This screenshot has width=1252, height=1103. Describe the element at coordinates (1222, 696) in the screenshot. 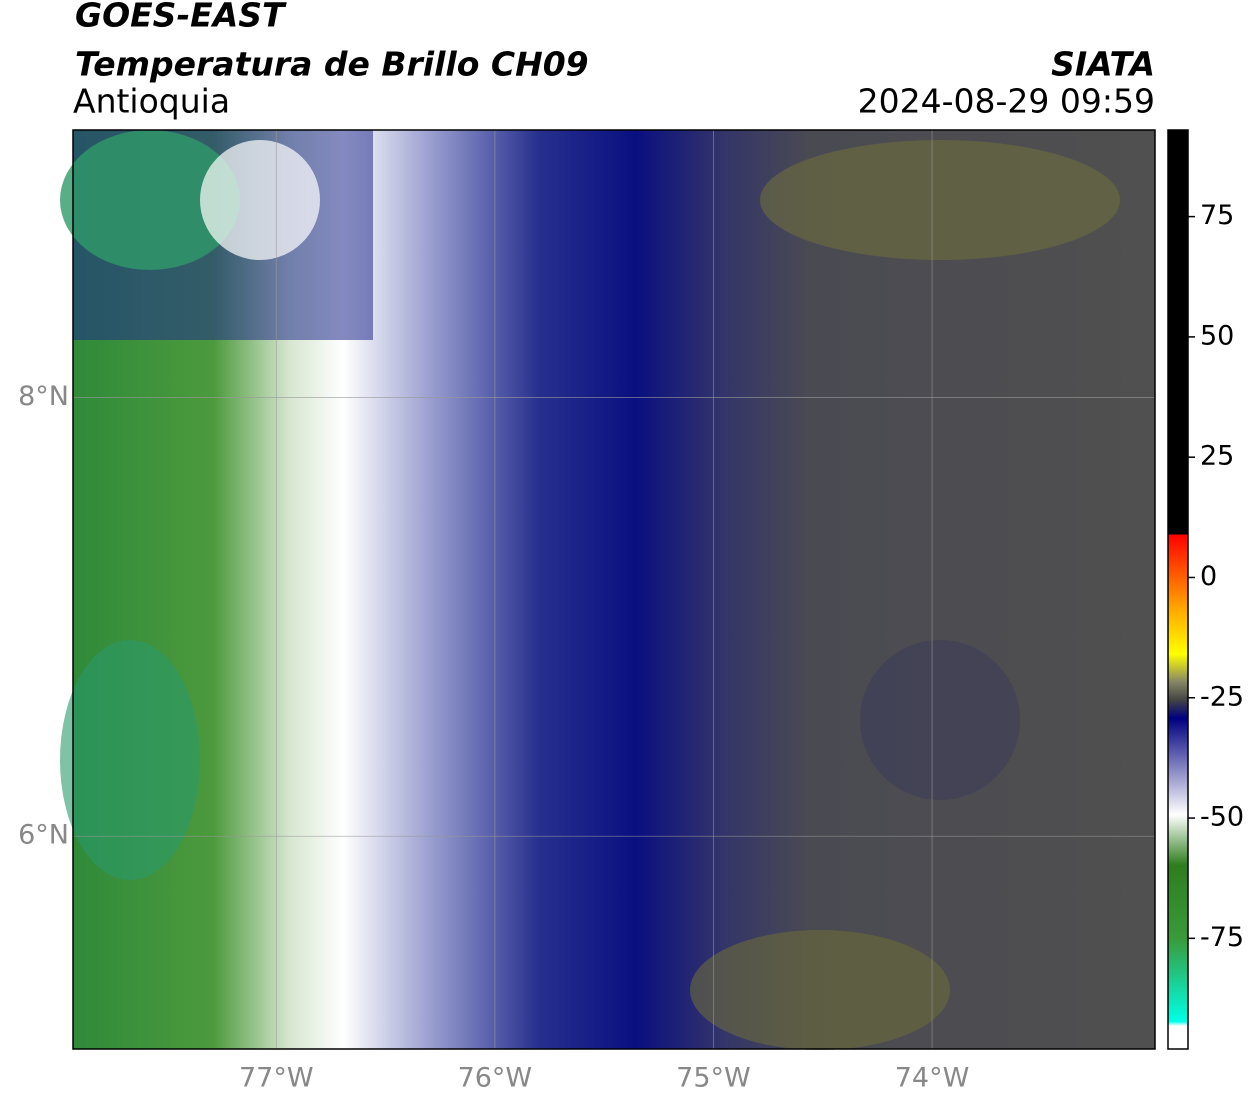

I see `colorbar-tick-label: -25` at that location.